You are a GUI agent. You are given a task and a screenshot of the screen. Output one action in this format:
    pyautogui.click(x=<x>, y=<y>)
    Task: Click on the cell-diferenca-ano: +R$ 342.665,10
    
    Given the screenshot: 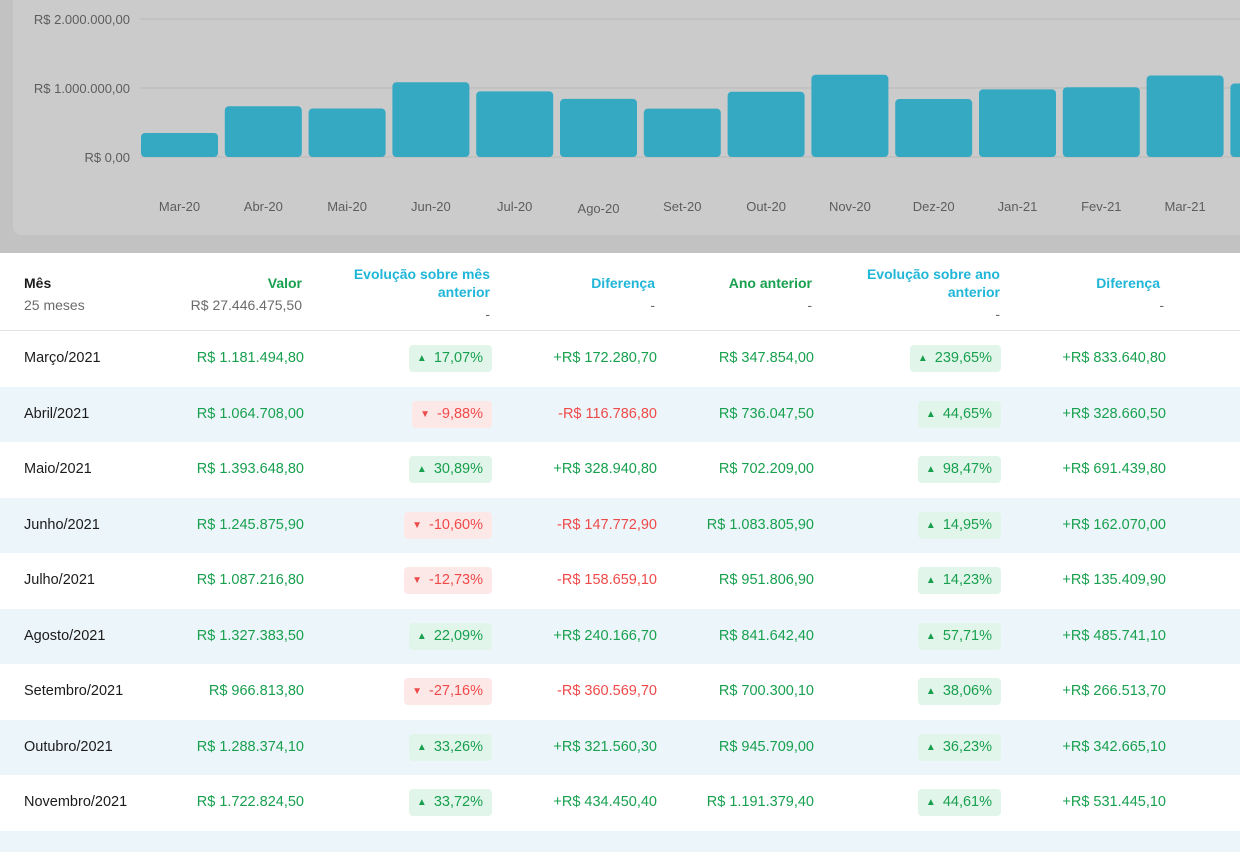 What is the action you would take?
    pyautogui.click(x=1114, y=746)
    